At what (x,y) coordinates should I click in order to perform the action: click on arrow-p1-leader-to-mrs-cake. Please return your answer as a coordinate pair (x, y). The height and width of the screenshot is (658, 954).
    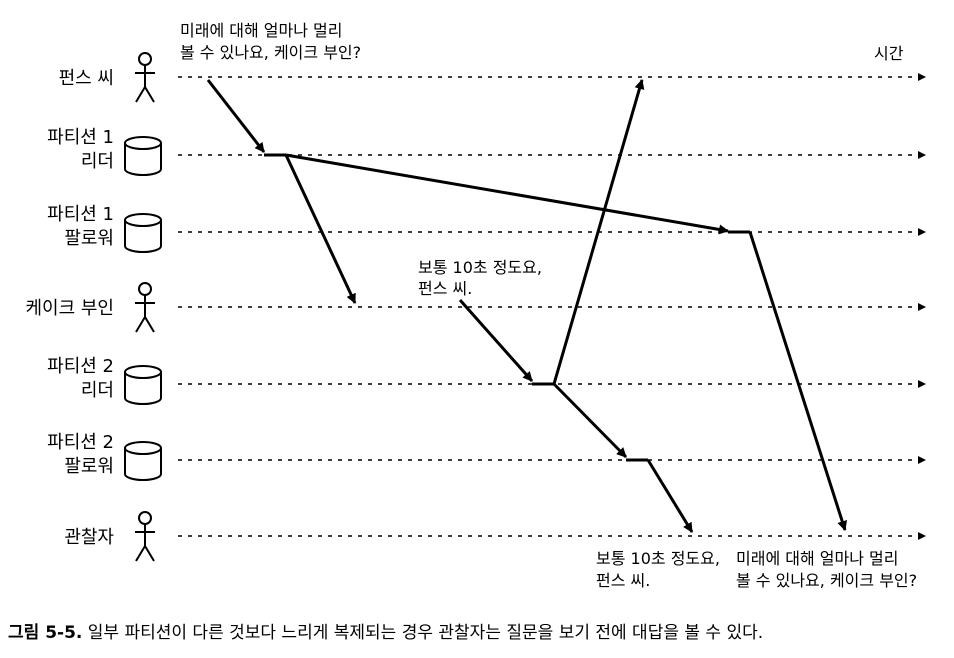
    Looking at the image, I should click on (320, 229).